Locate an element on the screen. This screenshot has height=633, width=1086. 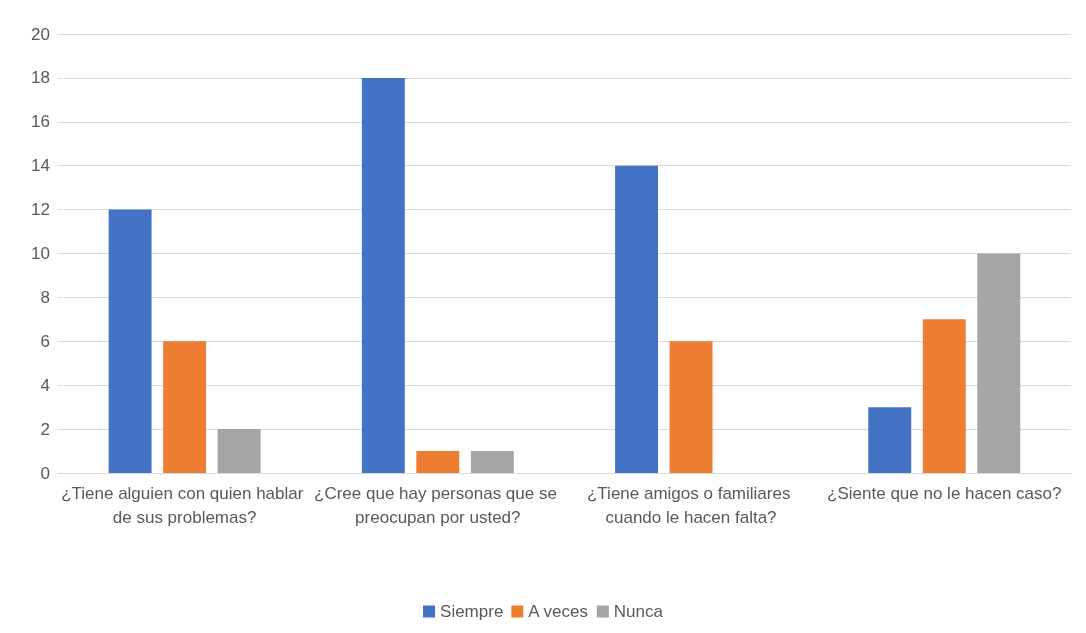
x-tick-label: ¿Cree que hay personas que se preocupan por usted? is located at coordinates (438, 505).